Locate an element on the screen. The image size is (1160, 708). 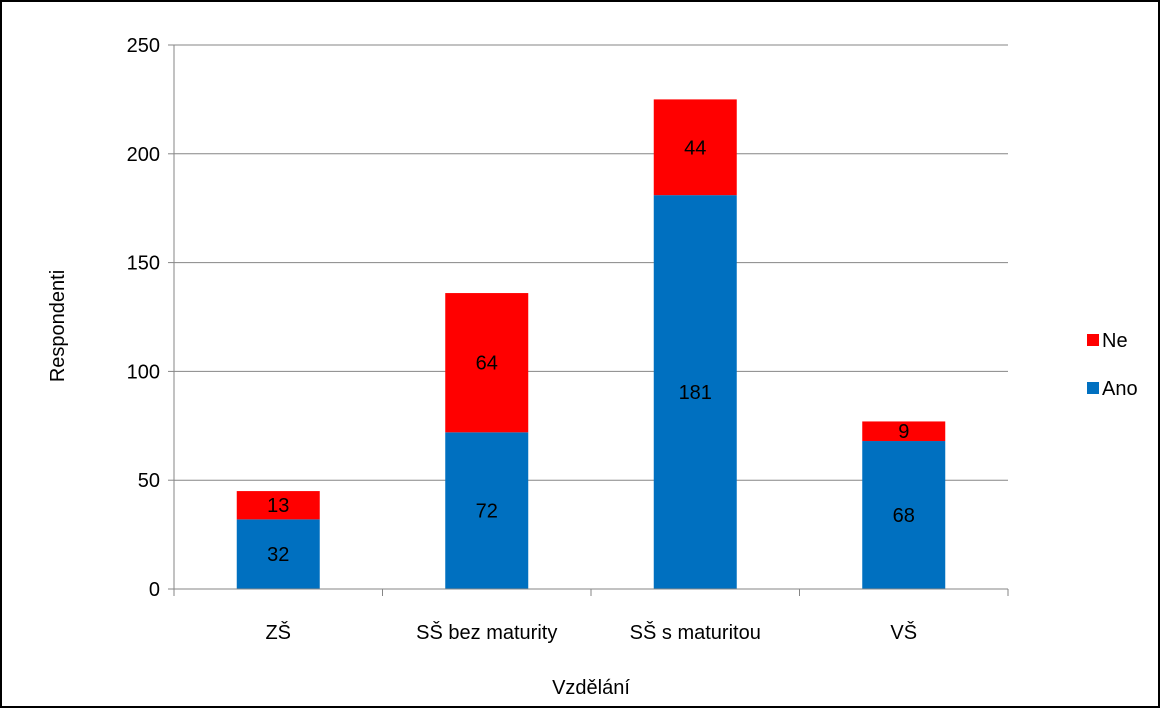
data-label-ne: 9 is located at coordinates (903, 432).